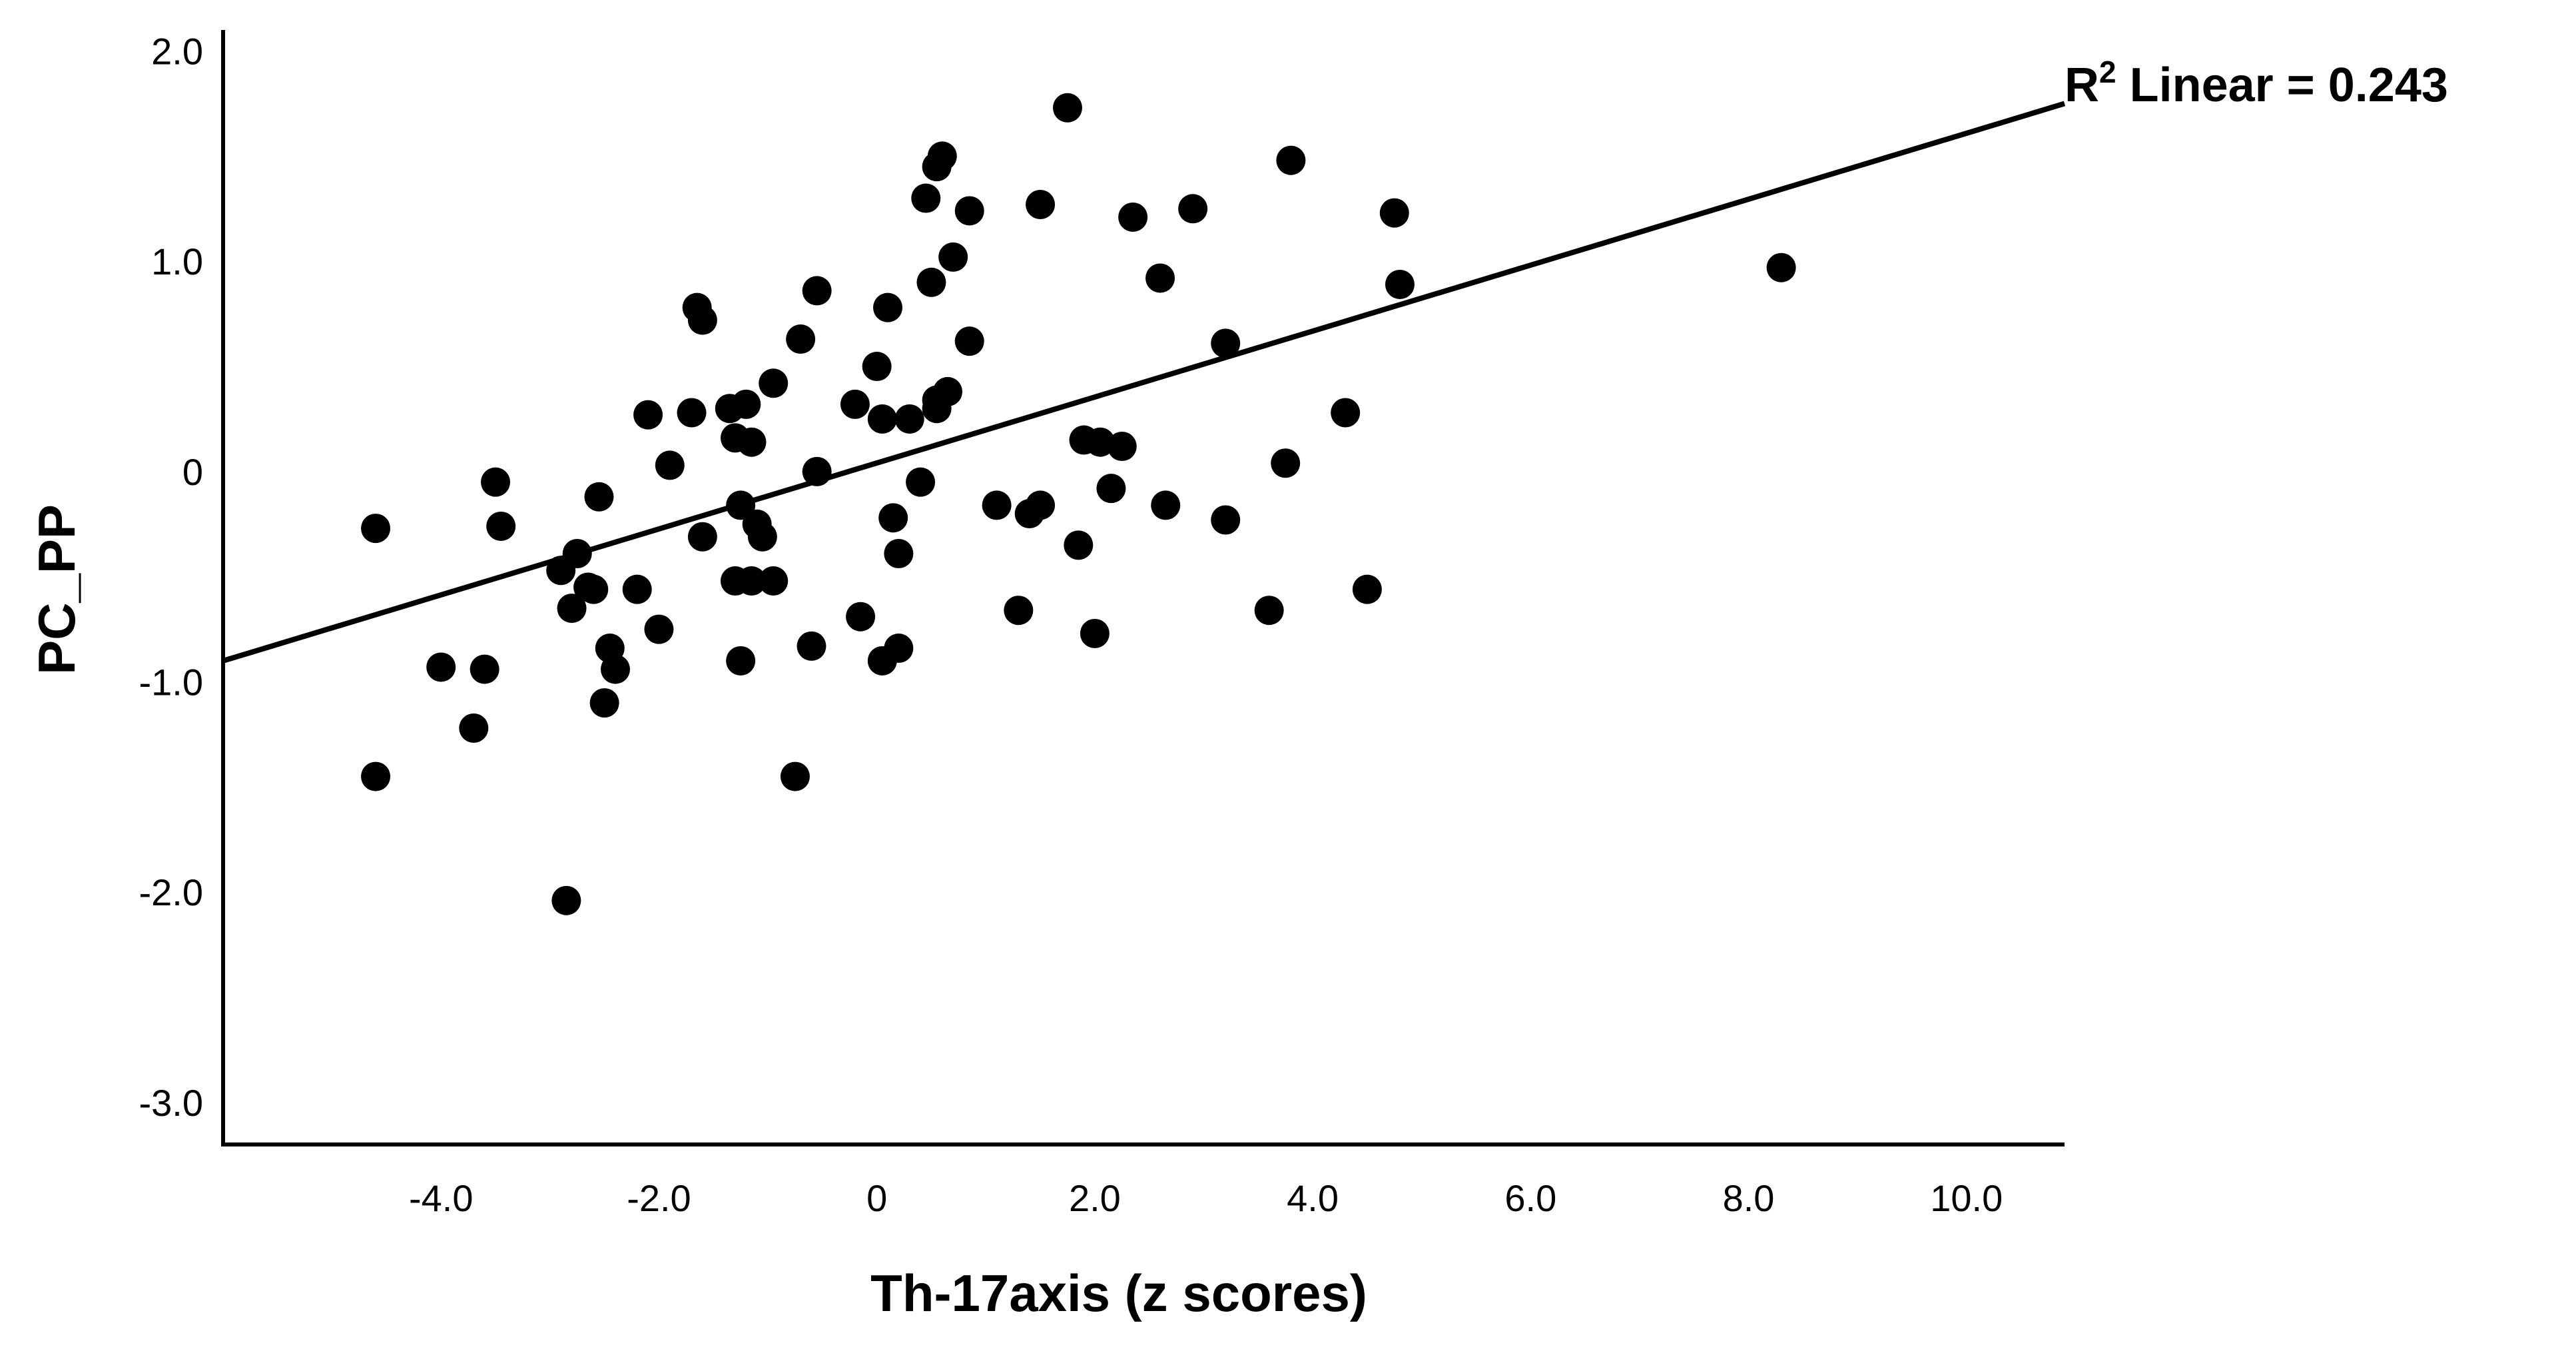 Image resolution: width=2576 pixels, height=1351 pixels. What do you see at coordinates (177, 52) in the screenshot?
I see `y-tick-label: 2.0` at bounding box center [177, 52].